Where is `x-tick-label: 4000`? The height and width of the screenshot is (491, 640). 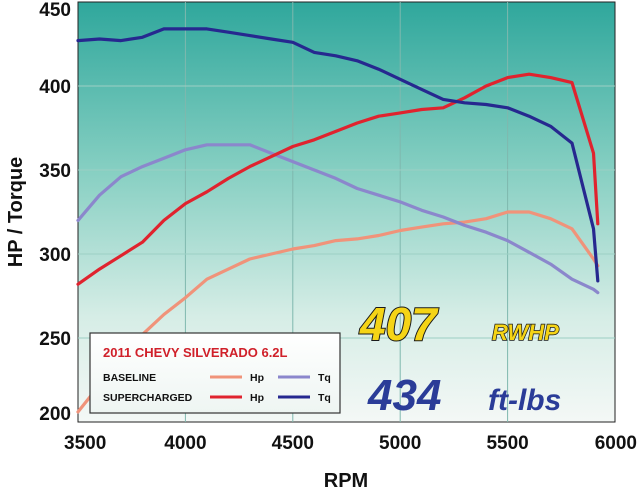
x-tick-label: 4000 is located at coordinates (185, 443).